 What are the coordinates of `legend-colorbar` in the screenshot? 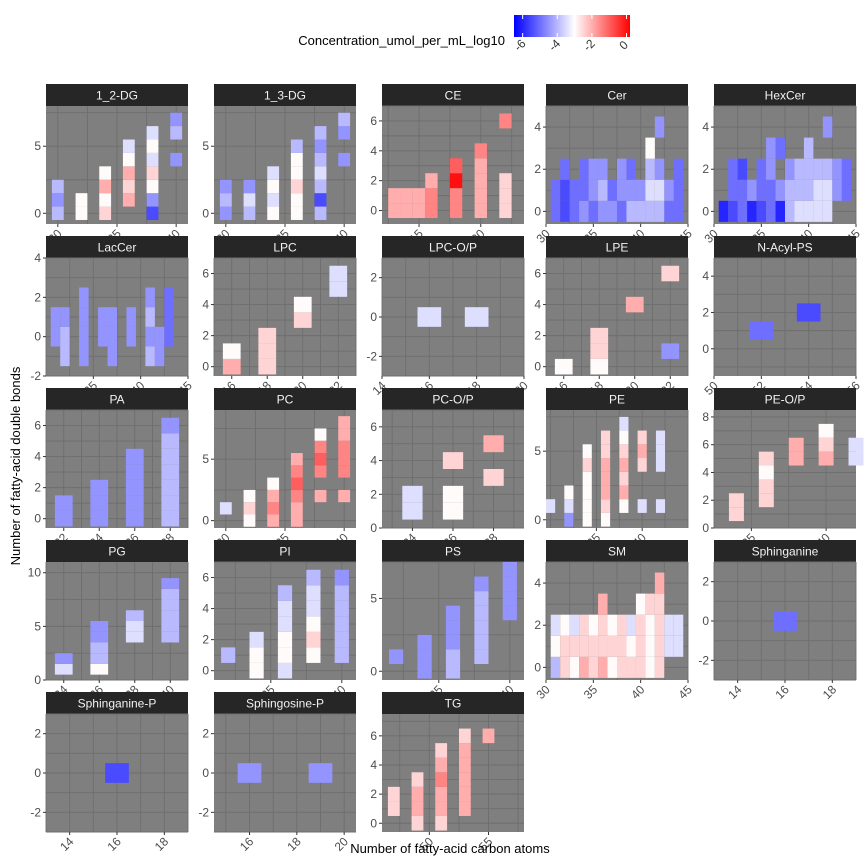 It's located at (572, 26).